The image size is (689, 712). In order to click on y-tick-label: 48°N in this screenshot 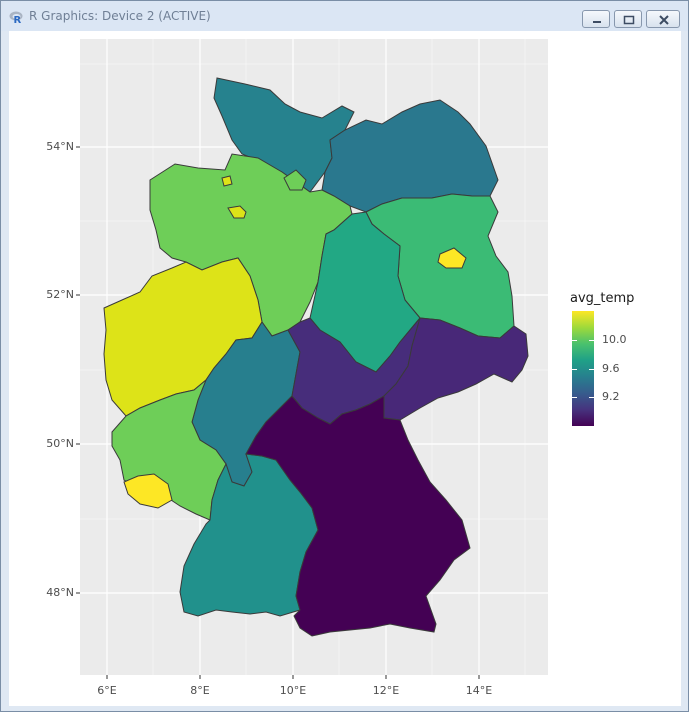, I will do `click(60, 592)`.